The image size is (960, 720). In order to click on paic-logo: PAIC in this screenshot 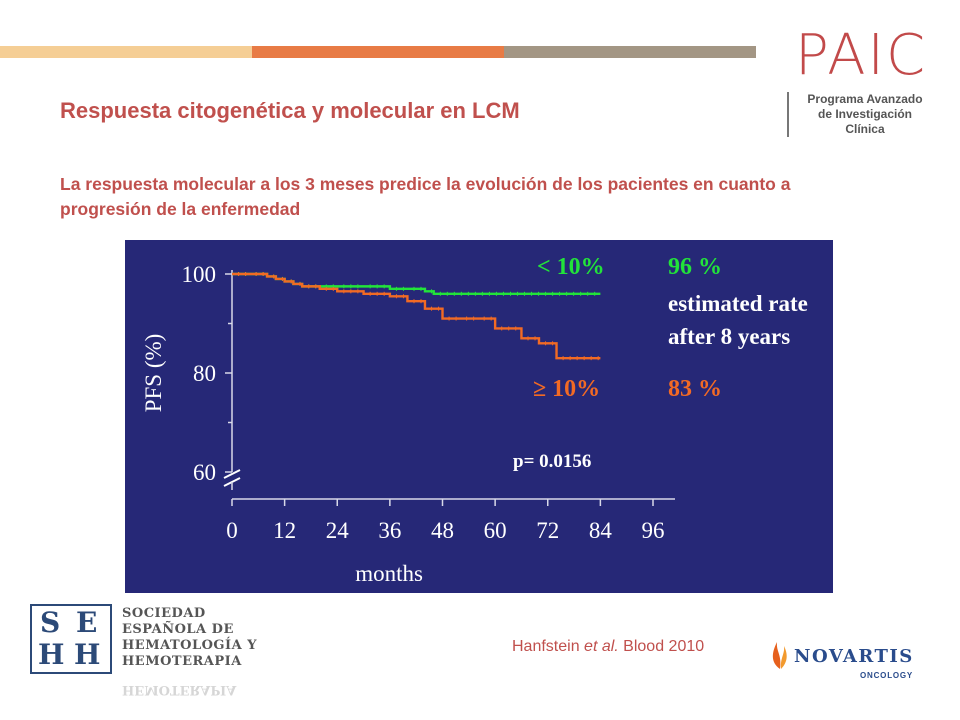, I will do `click(861, 56)`.